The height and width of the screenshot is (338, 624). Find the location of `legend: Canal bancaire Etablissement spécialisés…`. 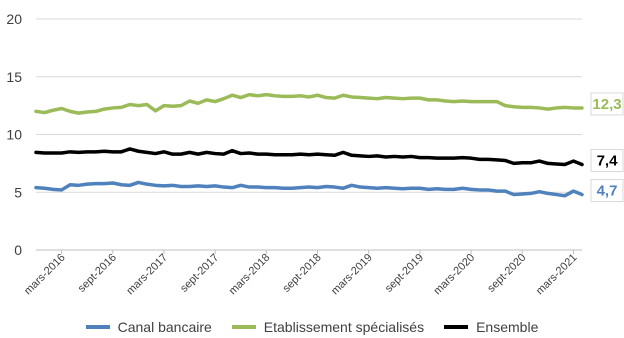

legend: Canal bancaire Etablissement spécialisés… is located at coordinates (312, 327).